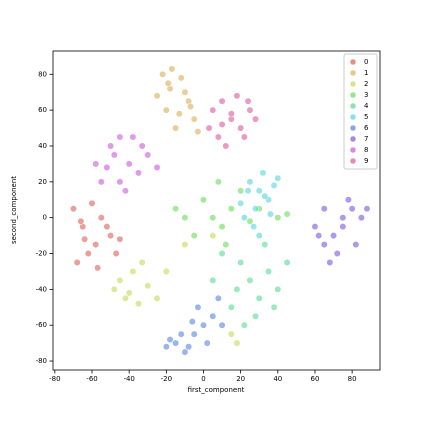 The width and height of the screenshot is (423, 423). Describe the element at coordinates (91, 379) in the screenshot. I see `x-tick-label: -60` at that location.